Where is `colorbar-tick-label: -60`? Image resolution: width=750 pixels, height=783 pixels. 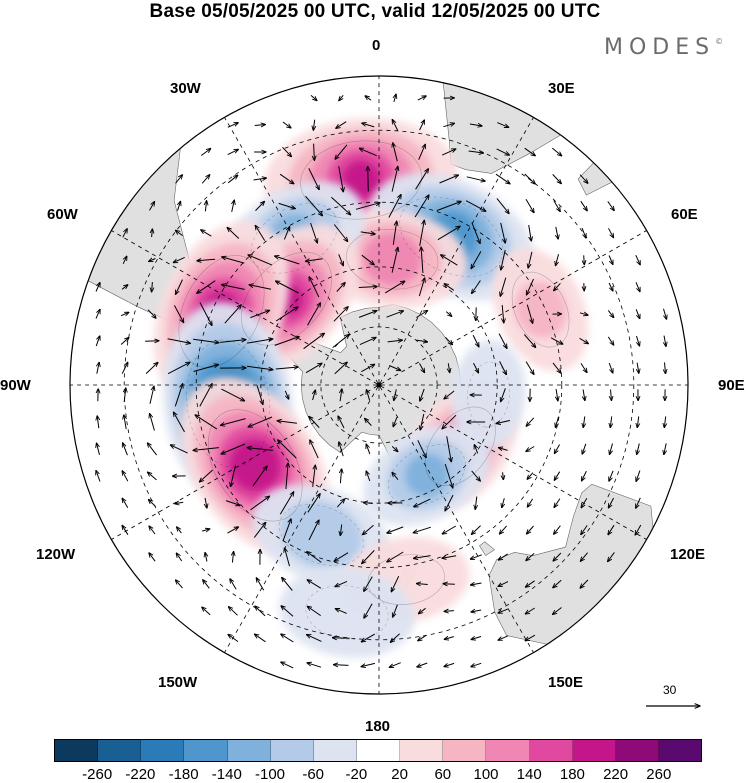 colorbar-tick-label: -60 is located at coordinates (313, 774).